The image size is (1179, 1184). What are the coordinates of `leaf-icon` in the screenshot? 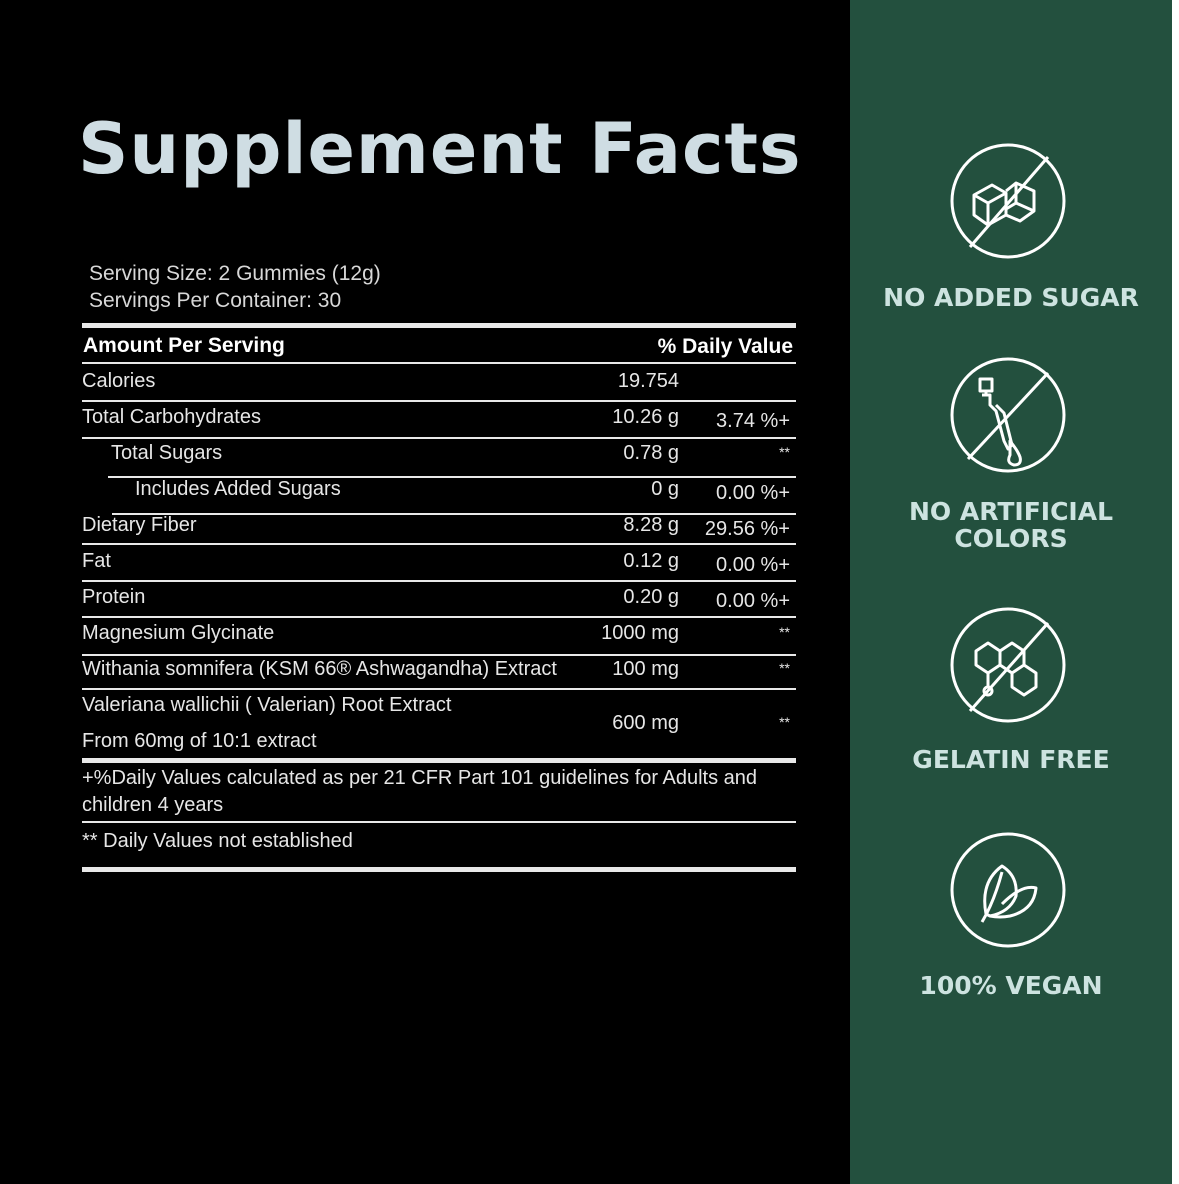 It's located at (1008, 890).